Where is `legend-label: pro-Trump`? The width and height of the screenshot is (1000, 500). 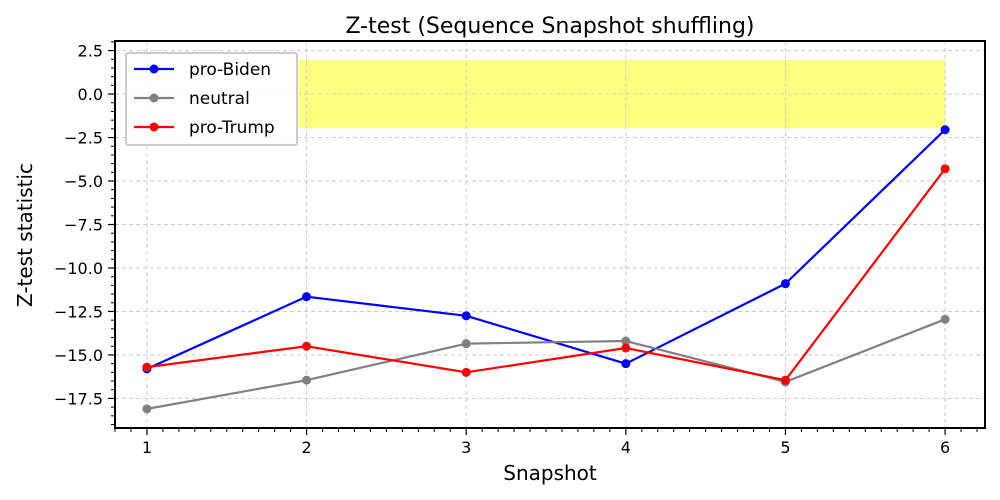 legend-label: pro-Trump is located at coordinates (232, 128).